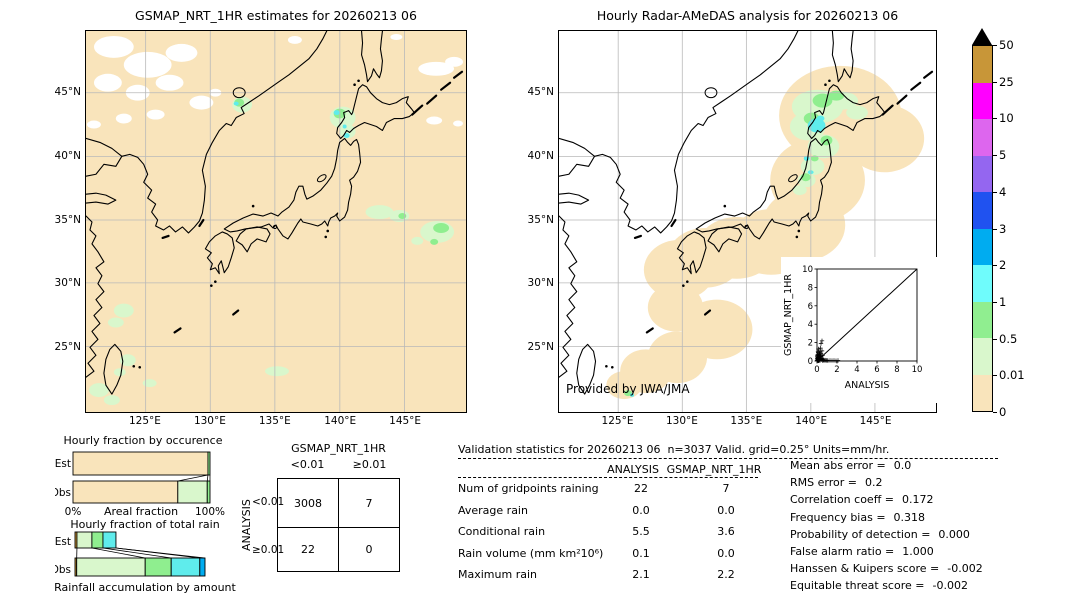 This screenshot has height=612, width=1080. What do you see at coordinates (823, 483) in the screenshot?
I see `metric-label: RMS error =` at bounding box center [823, 483].